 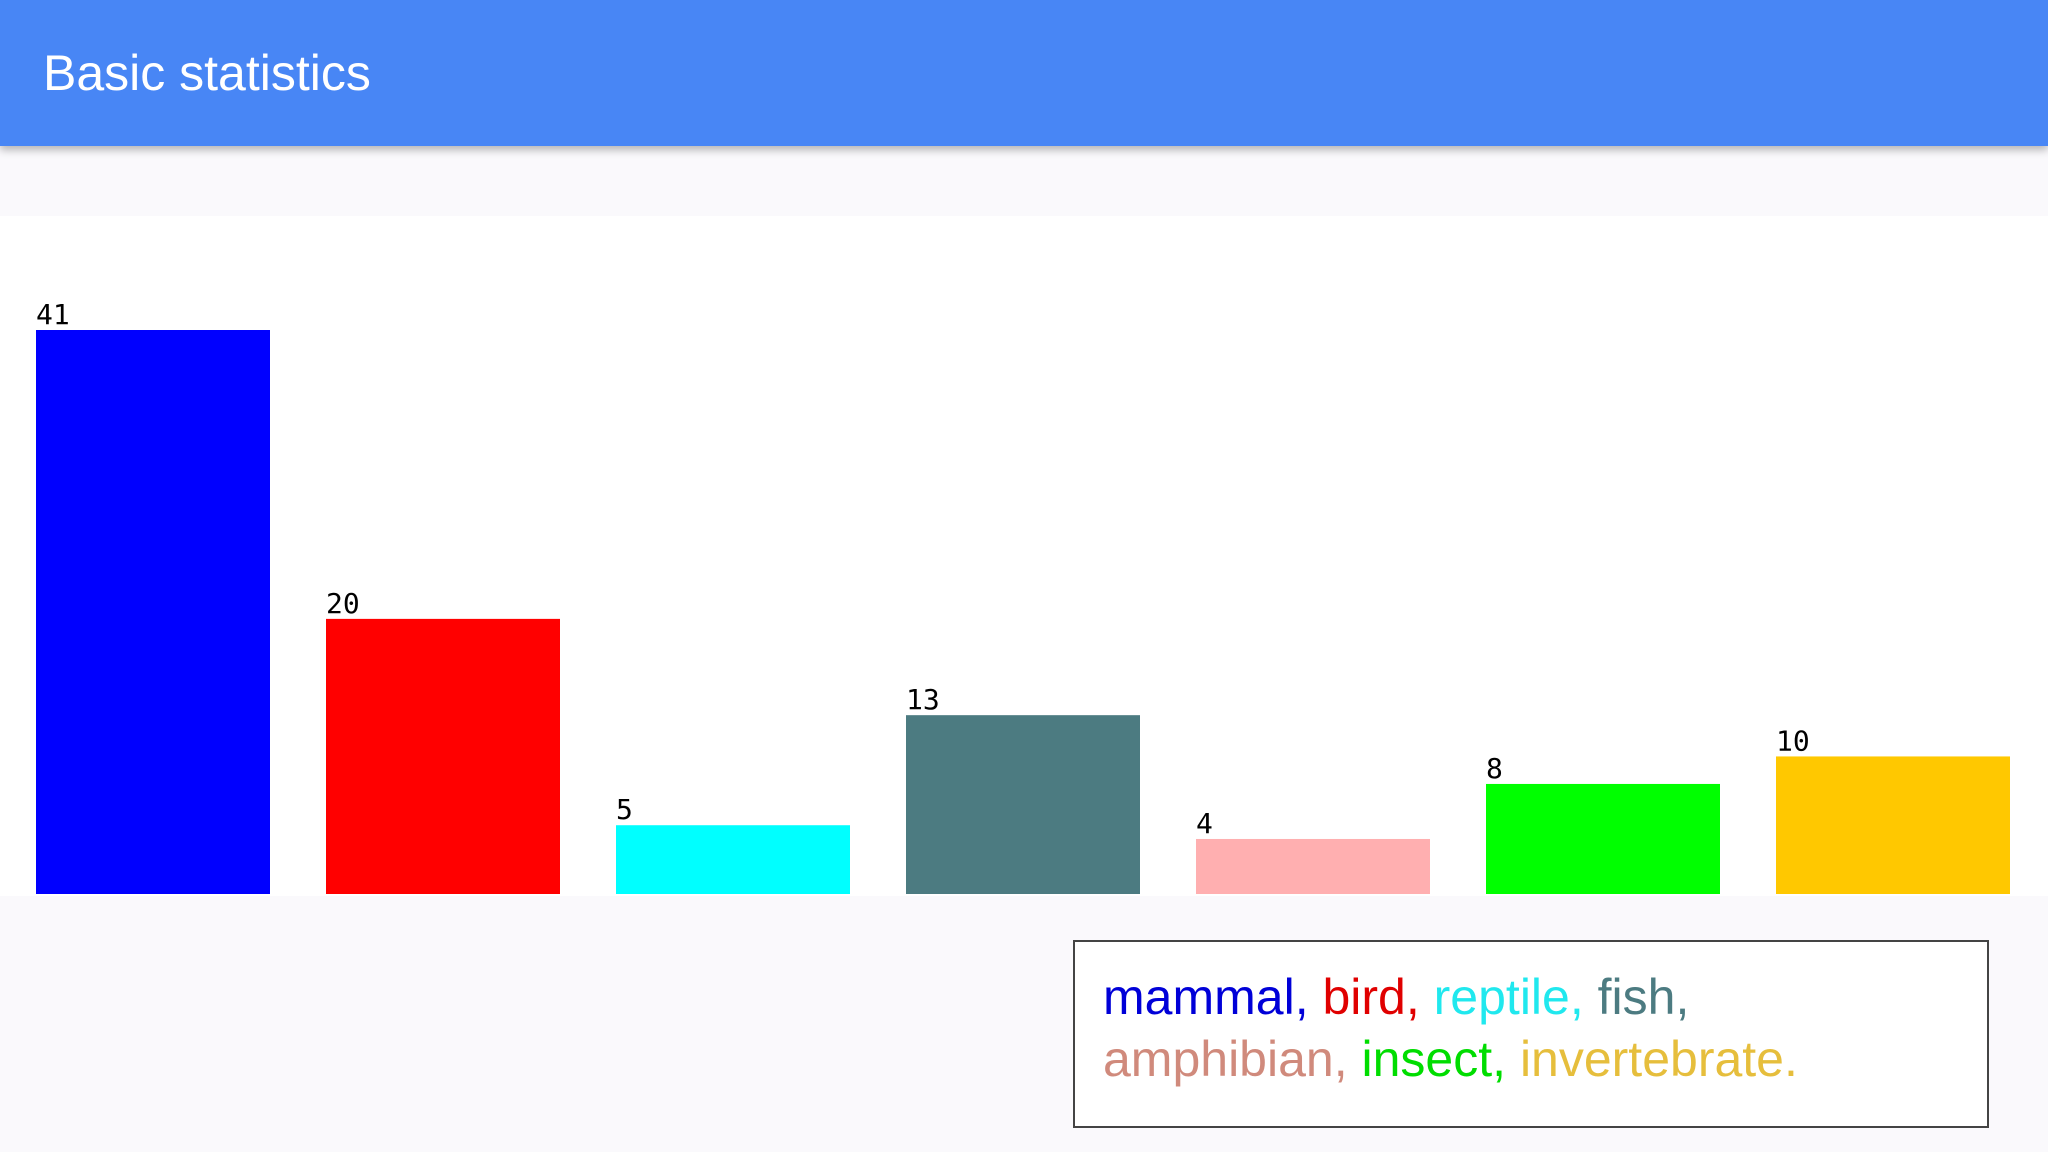 What do you see at coordinates (1427, 1059) in the screenshot?
I see `legend-entry: insect` at bounding box center [1427, 1059].